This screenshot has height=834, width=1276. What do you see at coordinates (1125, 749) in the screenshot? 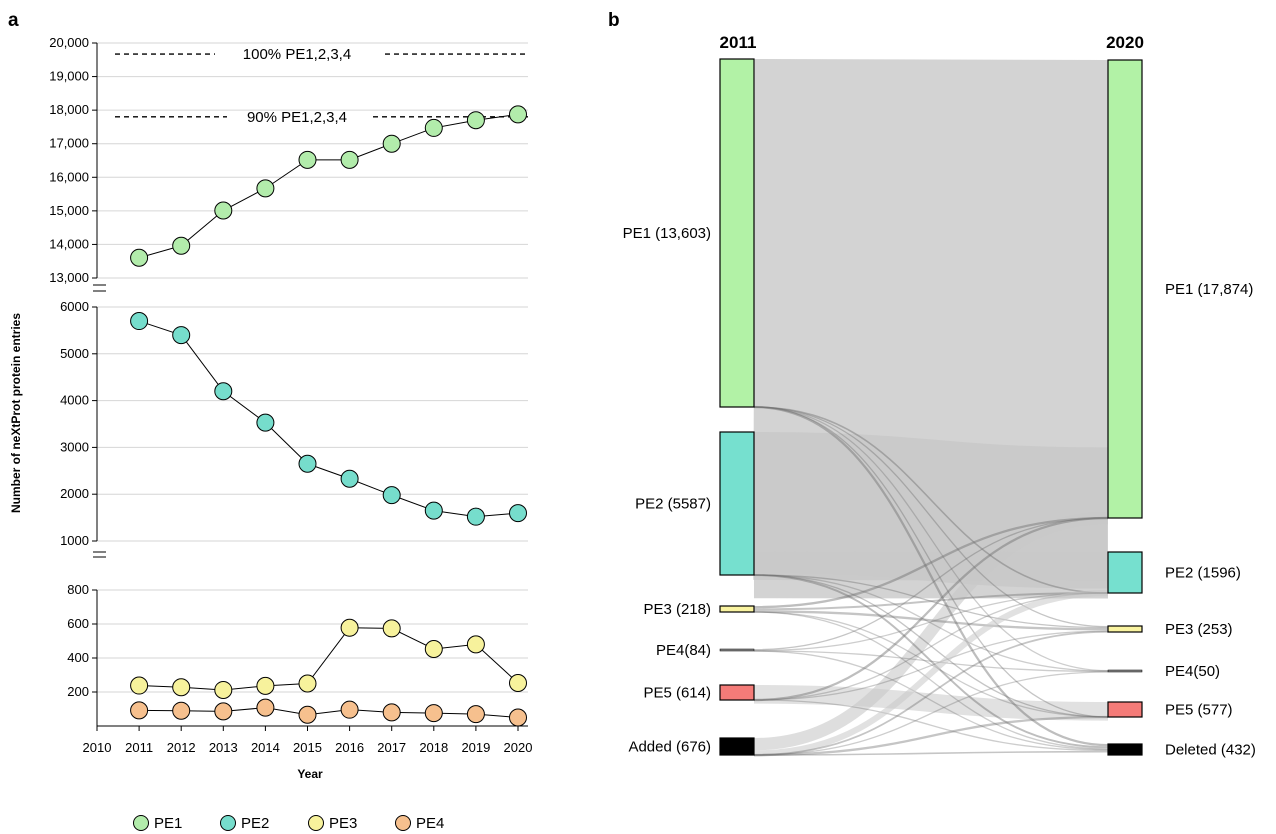
I see `sankey-node-2020-deleted` at bounding box center [1125, 749].